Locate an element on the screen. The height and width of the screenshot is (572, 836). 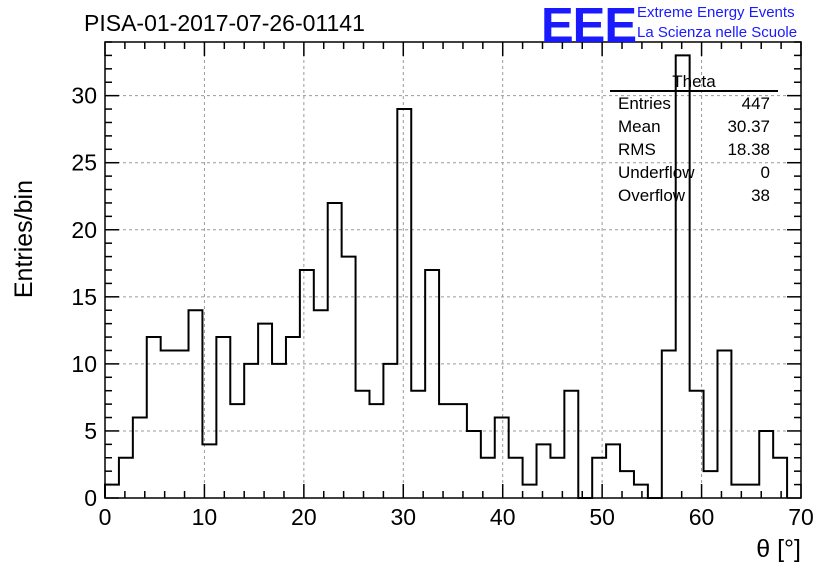
y-tick-label: 10 is located at coordinates (84, 364).